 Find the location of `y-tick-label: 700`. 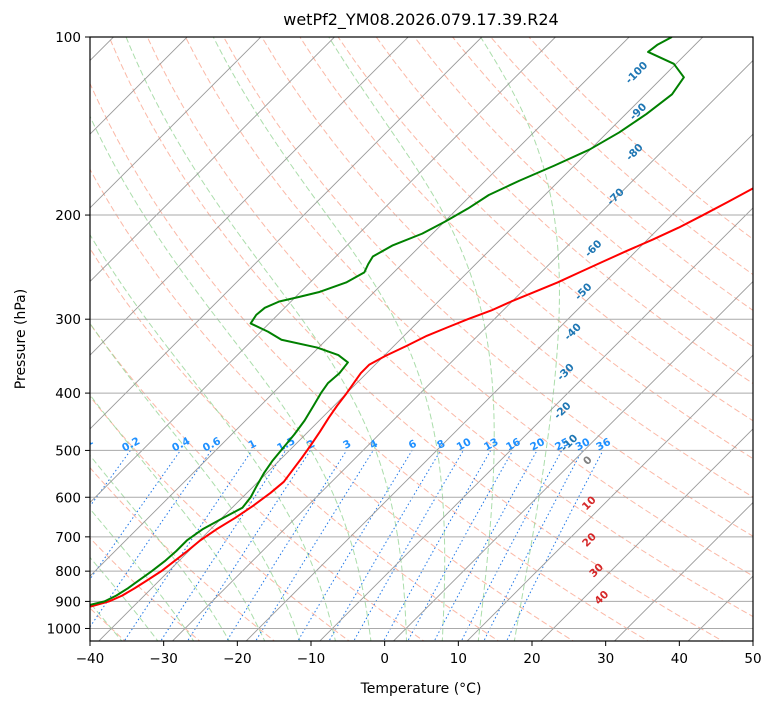

y-tick-label: 700 is located at coordinates (68, 538).